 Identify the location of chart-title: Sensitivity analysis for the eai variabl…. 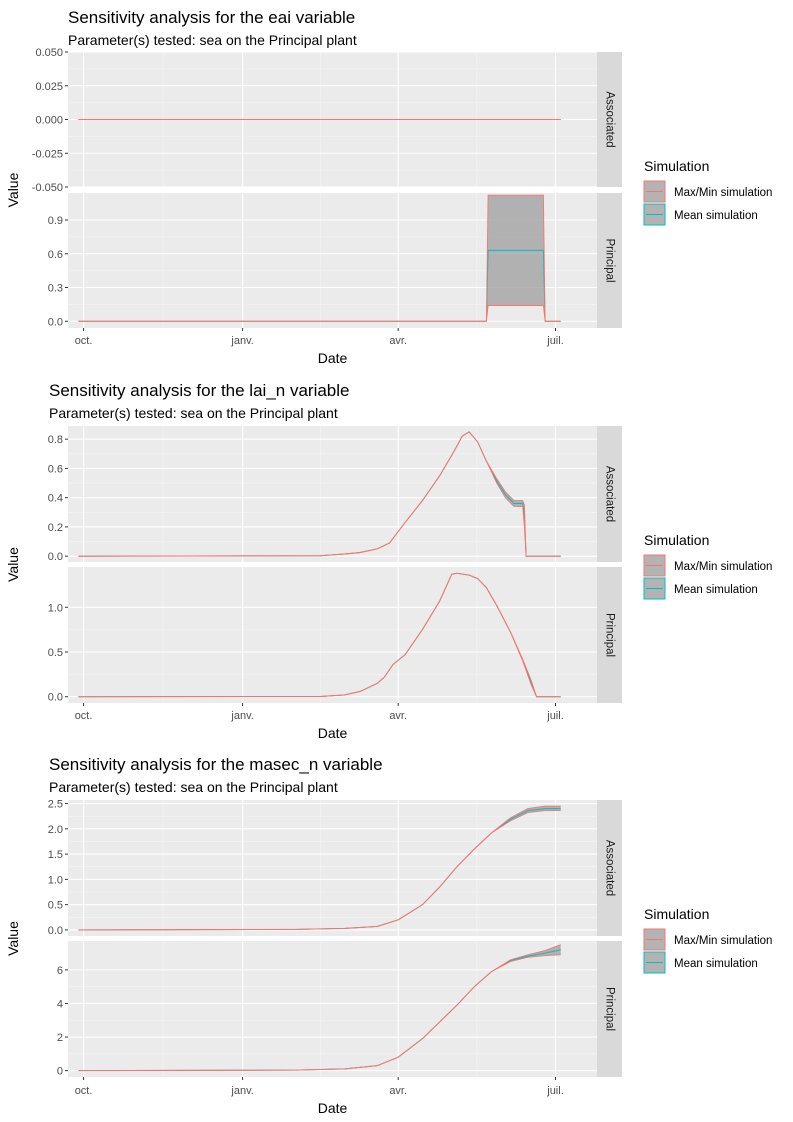
(211, 17).